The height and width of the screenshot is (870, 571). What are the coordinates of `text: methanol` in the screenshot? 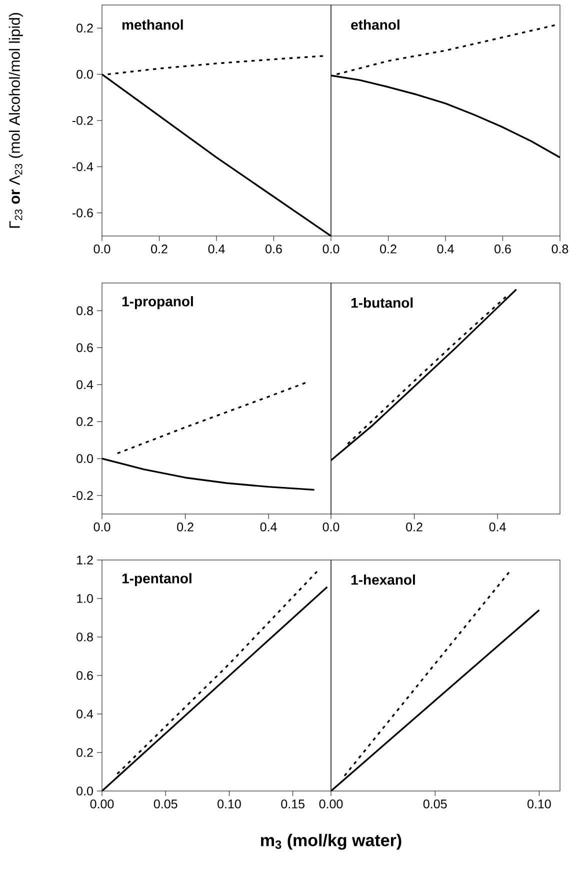 It's located at (152, 24).